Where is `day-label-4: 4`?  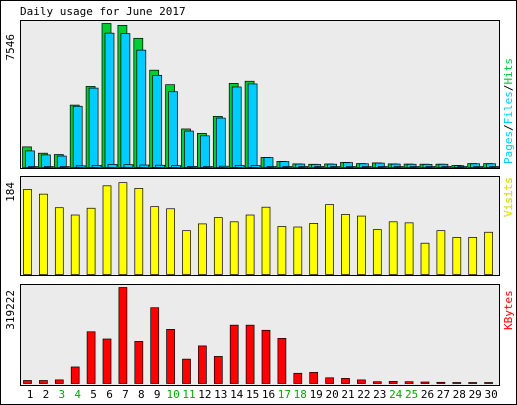
day-label-4: 4 is located at coordinates (77, 394).